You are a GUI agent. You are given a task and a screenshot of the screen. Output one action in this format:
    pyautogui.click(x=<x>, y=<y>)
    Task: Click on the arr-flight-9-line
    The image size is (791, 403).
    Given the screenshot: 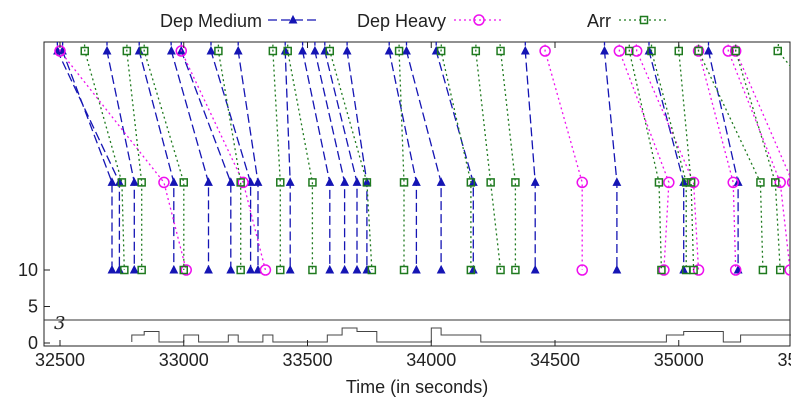 What is the action you would take?
    pyautogui.click(x=488, y=156)
    